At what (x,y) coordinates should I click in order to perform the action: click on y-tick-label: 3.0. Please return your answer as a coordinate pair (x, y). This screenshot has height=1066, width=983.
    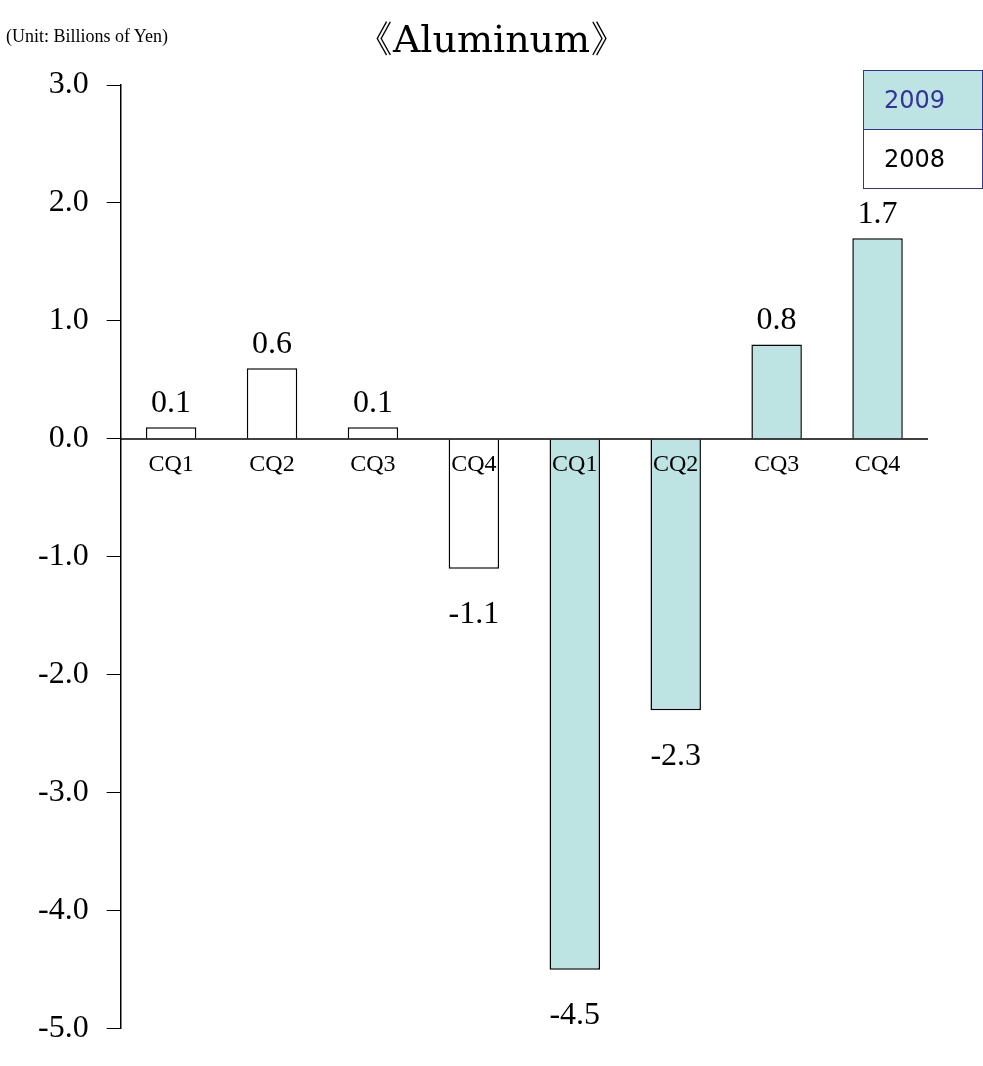
    Looking at the image, I should click on (68, 82).